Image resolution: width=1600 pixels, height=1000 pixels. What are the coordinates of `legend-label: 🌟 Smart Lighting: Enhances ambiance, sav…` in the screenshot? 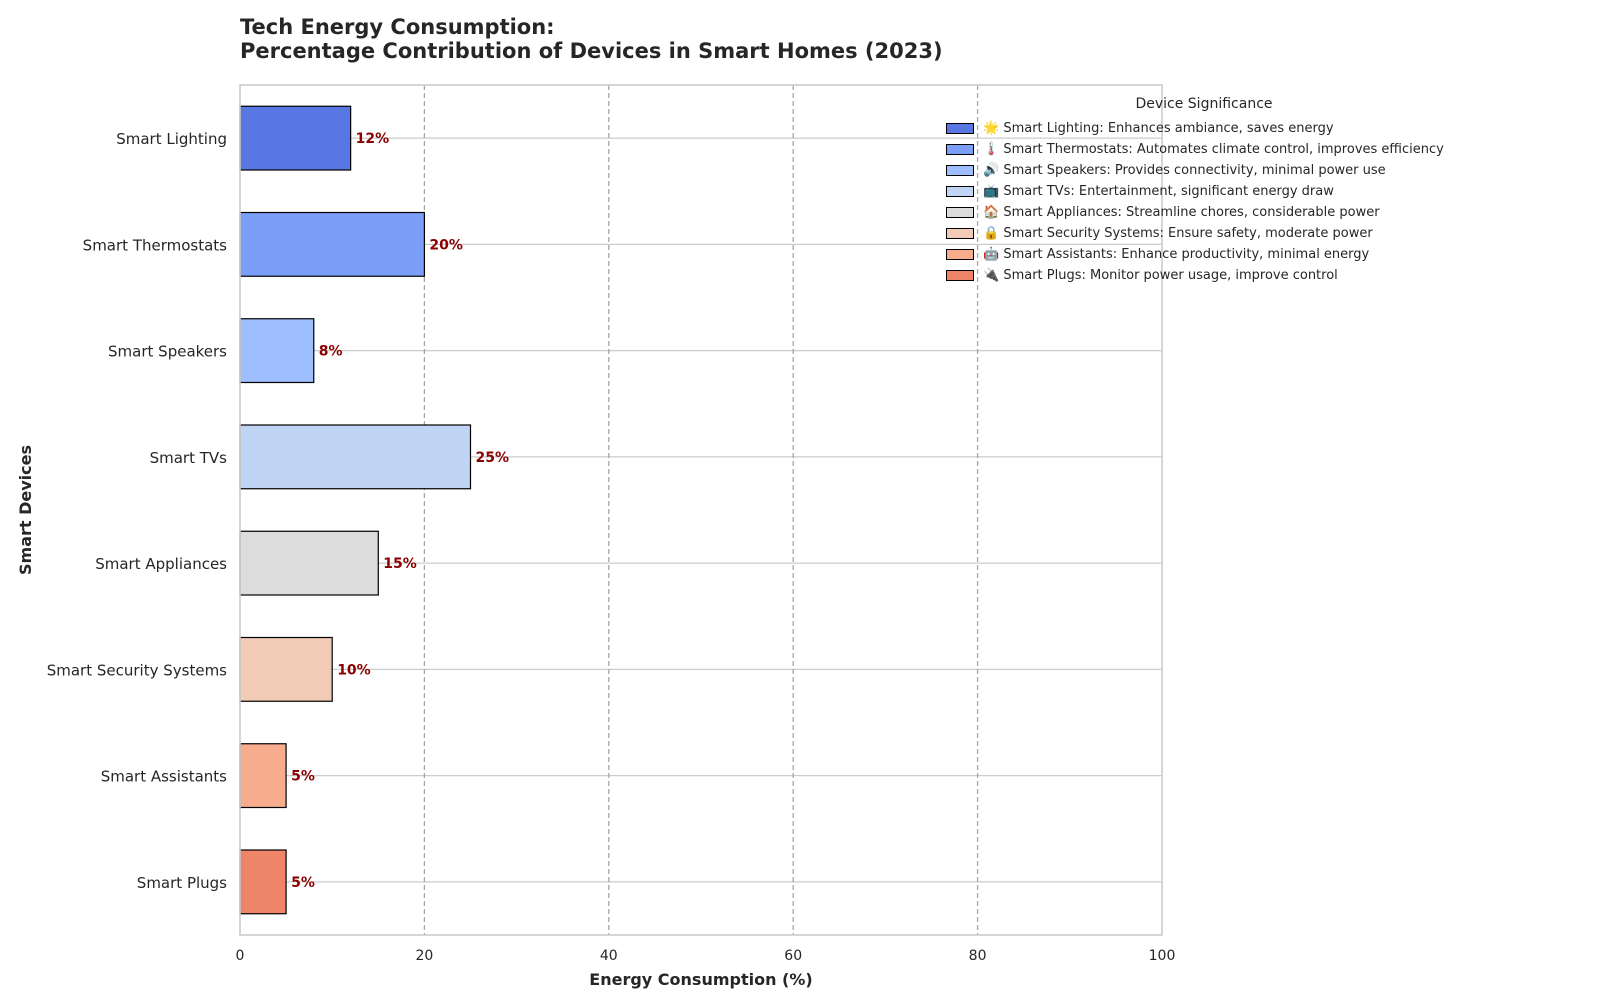 It's located at (1158, 128).